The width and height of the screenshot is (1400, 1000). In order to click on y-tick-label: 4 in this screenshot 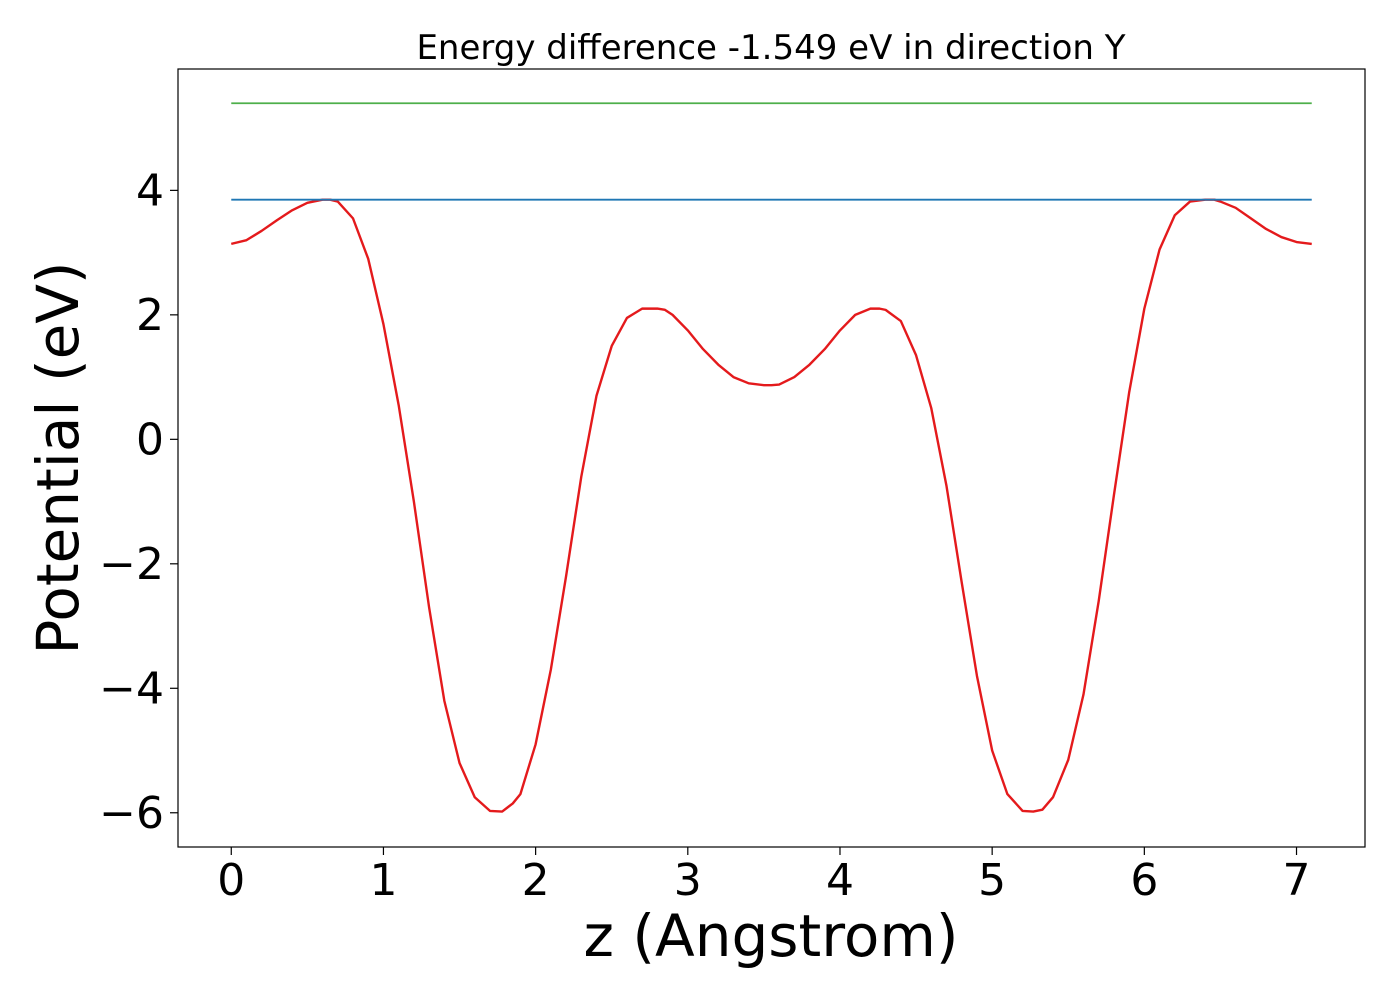, I will do `click(150, 190)`.